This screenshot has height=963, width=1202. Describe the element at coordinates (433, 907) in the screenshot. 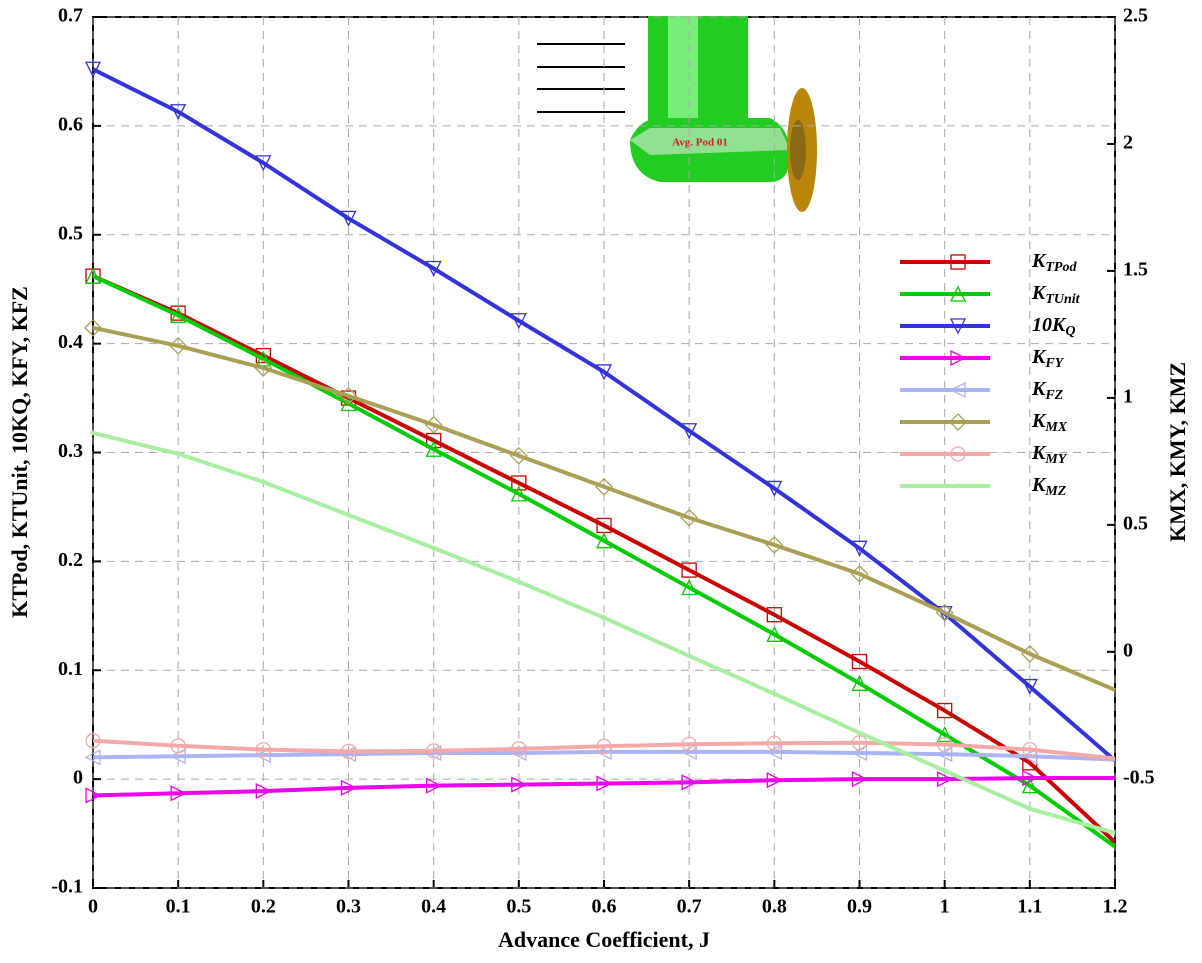

I see `x-tick-label: 0.4` at that location.